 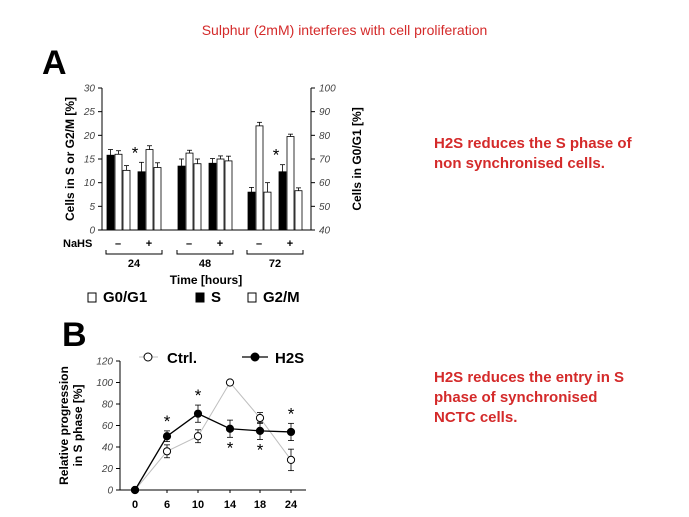 I want to click on legend-ctrl-label: Ctrl., so click(x=182, y=358).